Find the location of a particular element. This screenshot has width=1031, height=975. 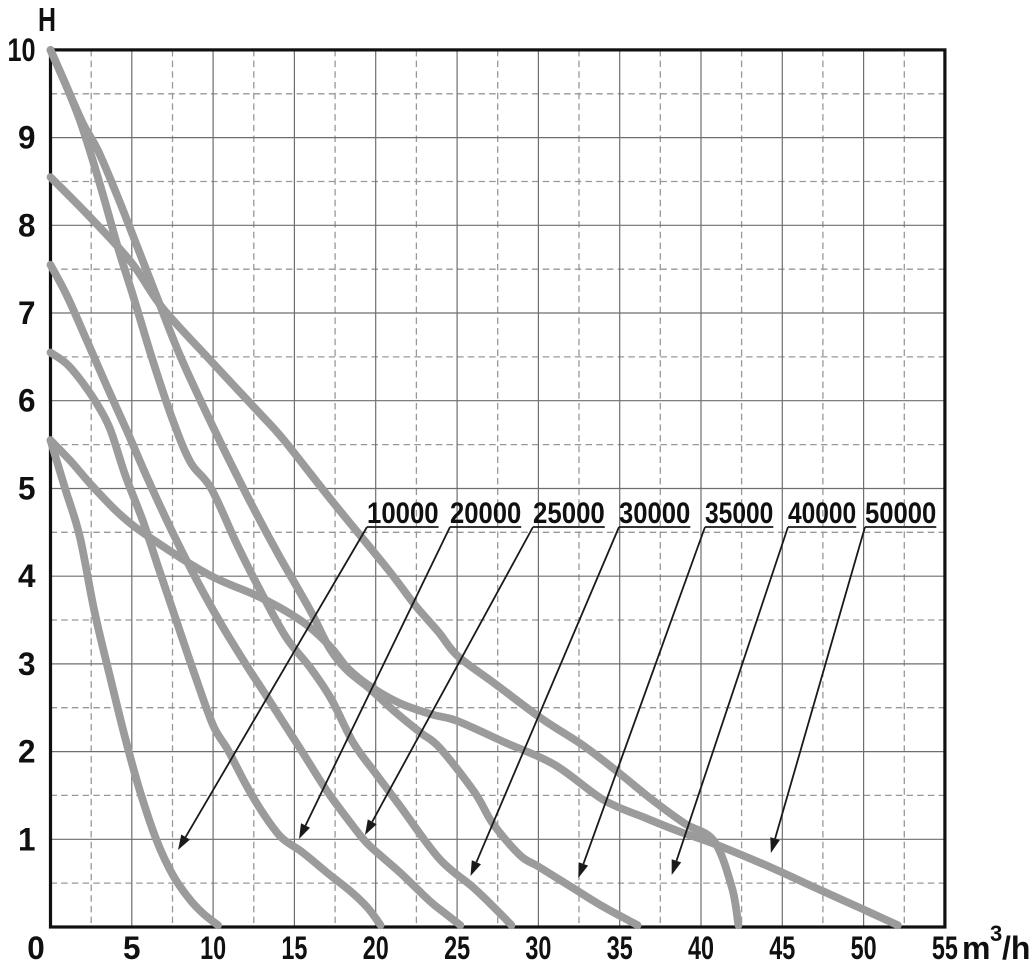

svg-text: 1 is located at coordinates (27, 839).